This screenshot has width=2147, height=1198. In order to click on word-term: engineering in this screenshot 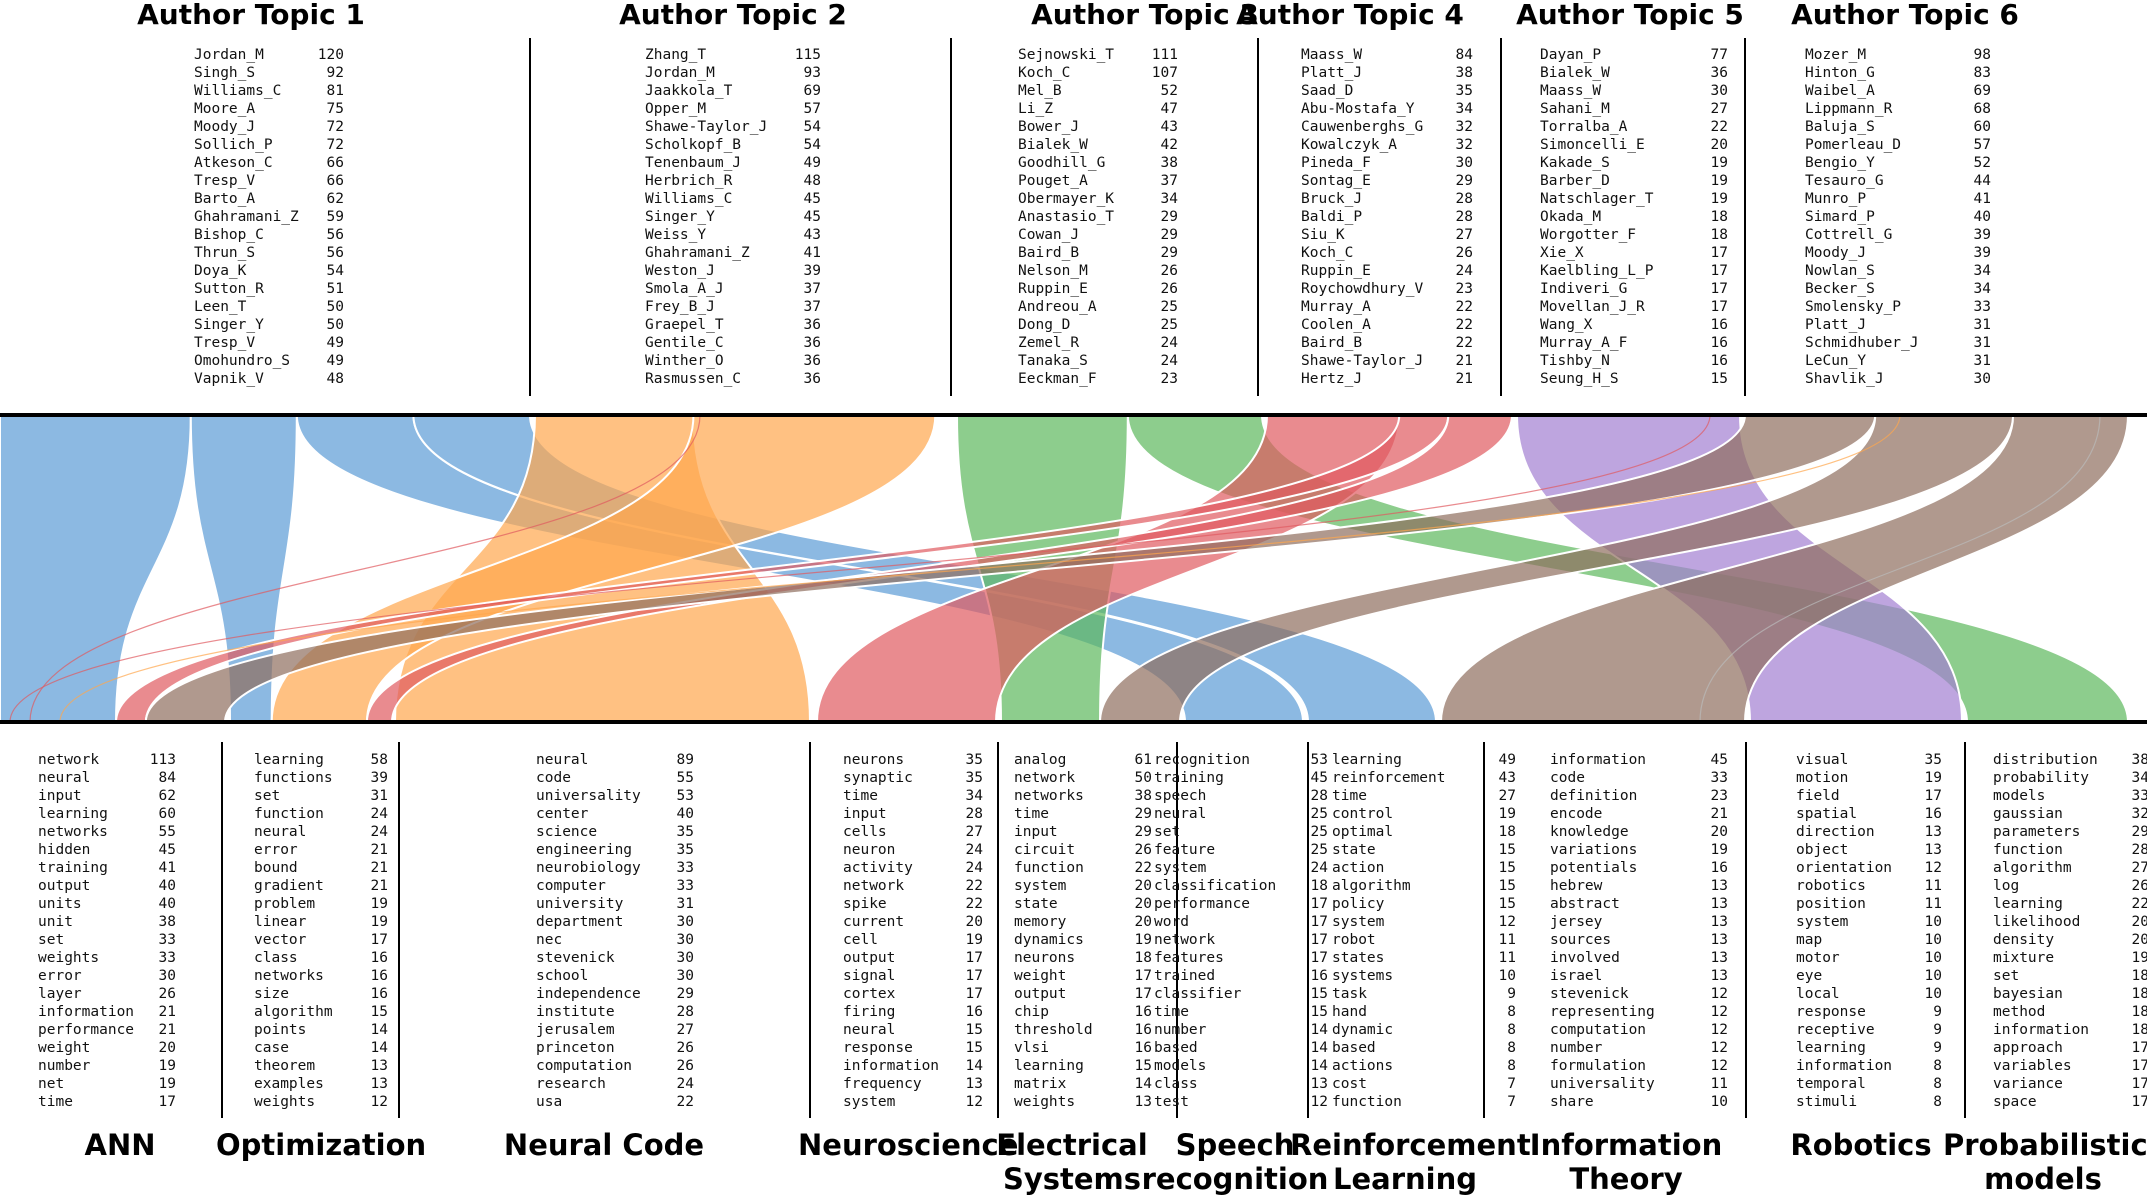, I will do `click(584, 850)`.